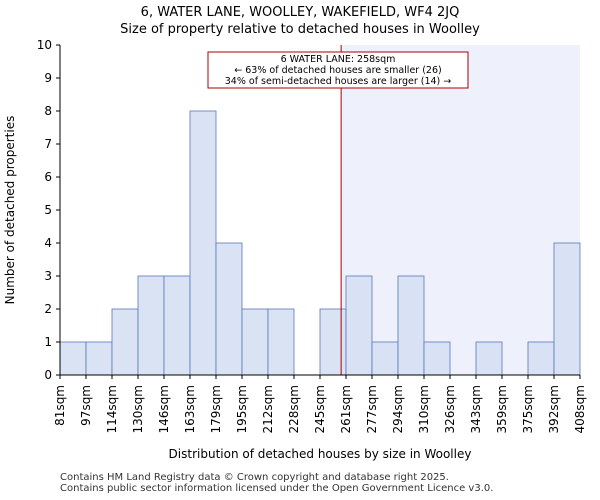 The width and height of the screenshot is (600, 500). What do you see at coordinates (125, 342) in the screenshot?
I see `bar-114sqm` at bounding box center [125, 342].